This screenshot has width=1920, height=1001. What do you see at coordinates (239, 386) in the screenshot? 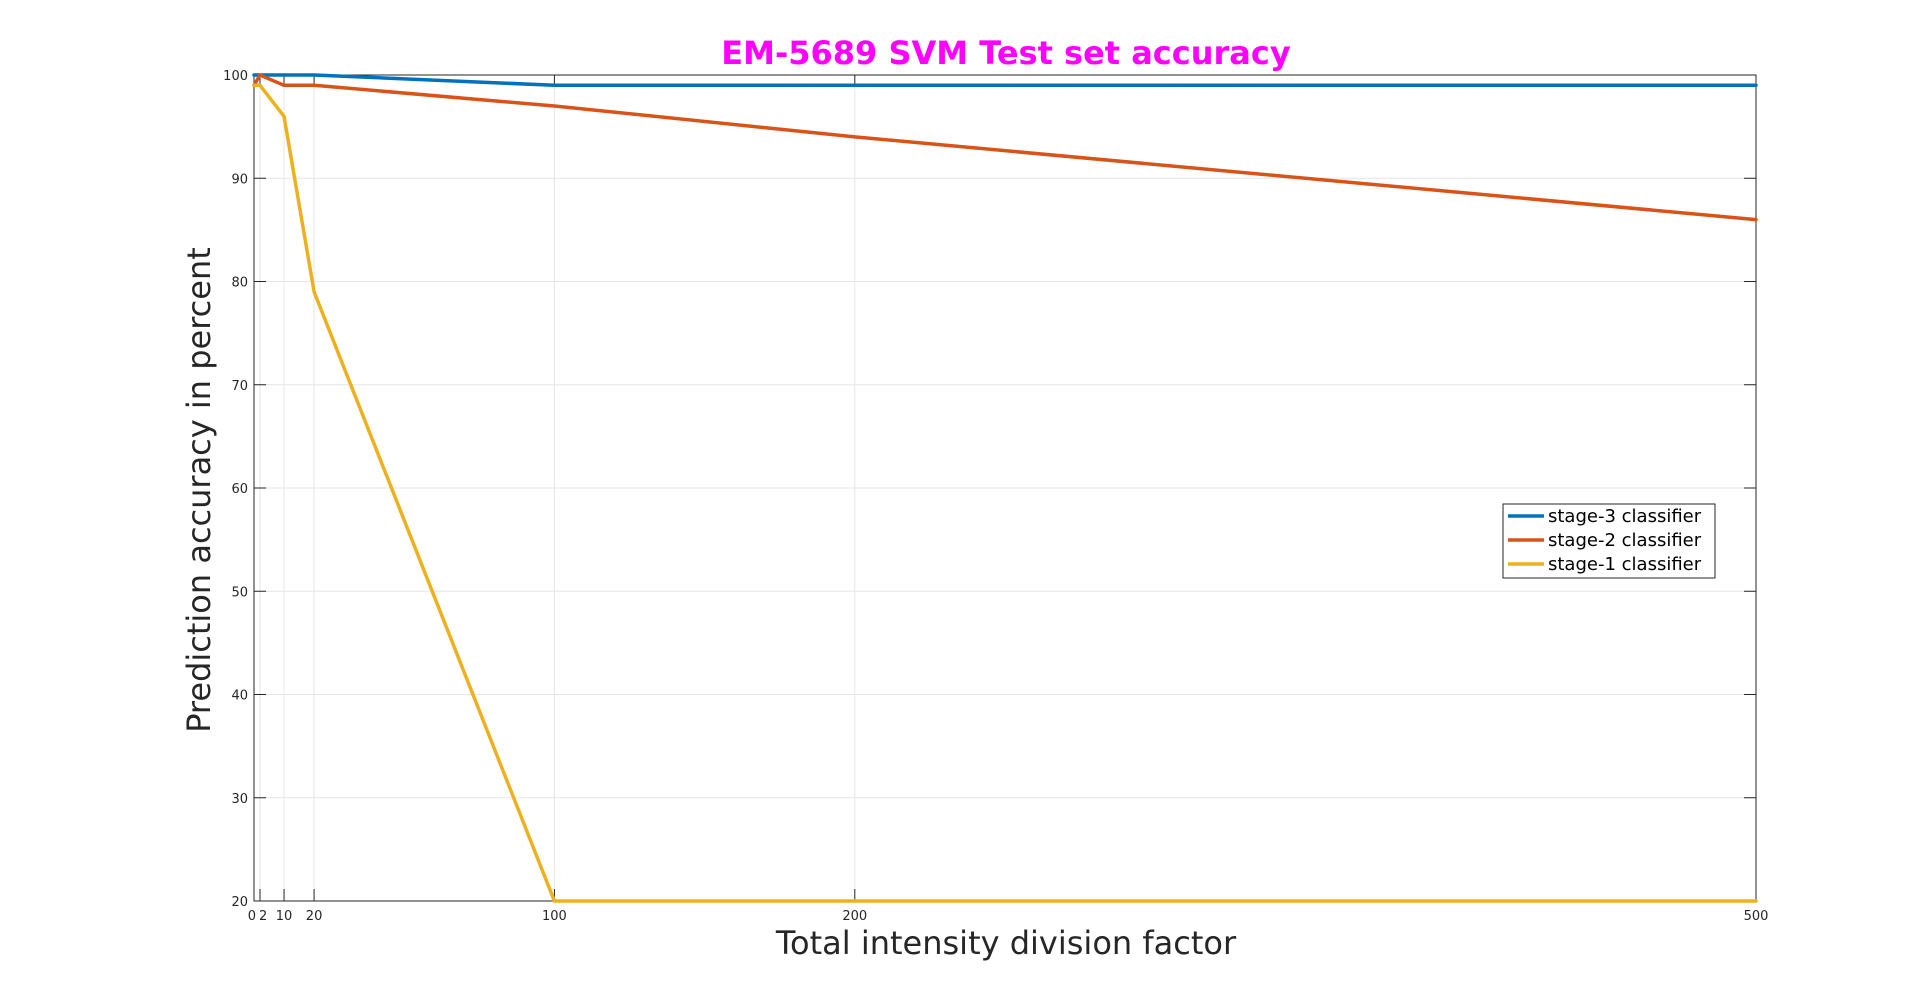
I see `y-tick-label: 70` at bounding box center [239, 386].